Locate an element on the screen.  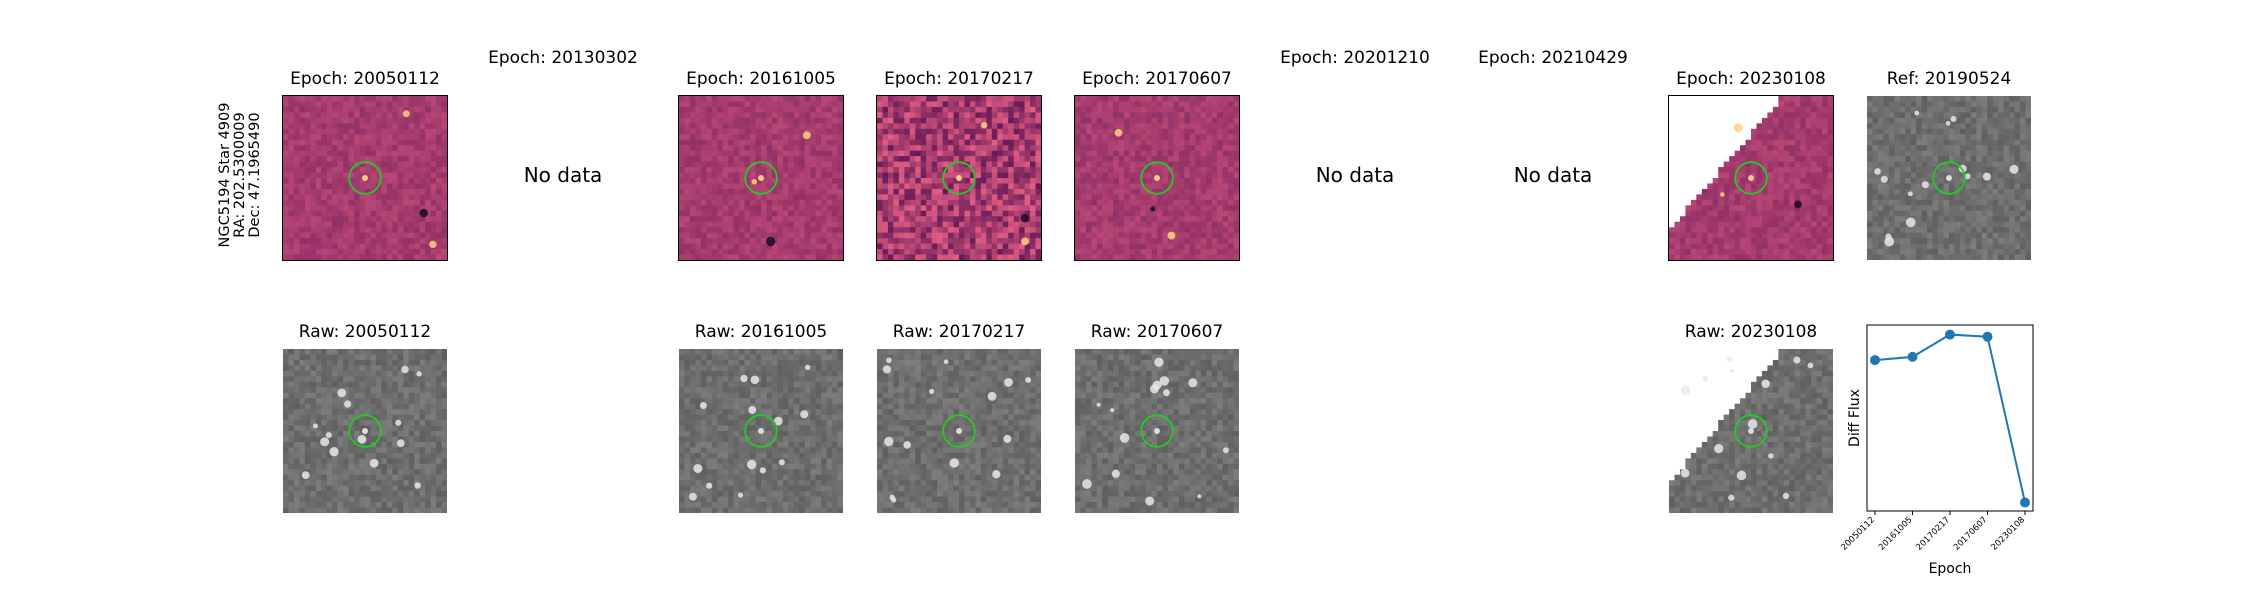
panel-title: Epoch: 20050112 is located at coordinates (365, 79).